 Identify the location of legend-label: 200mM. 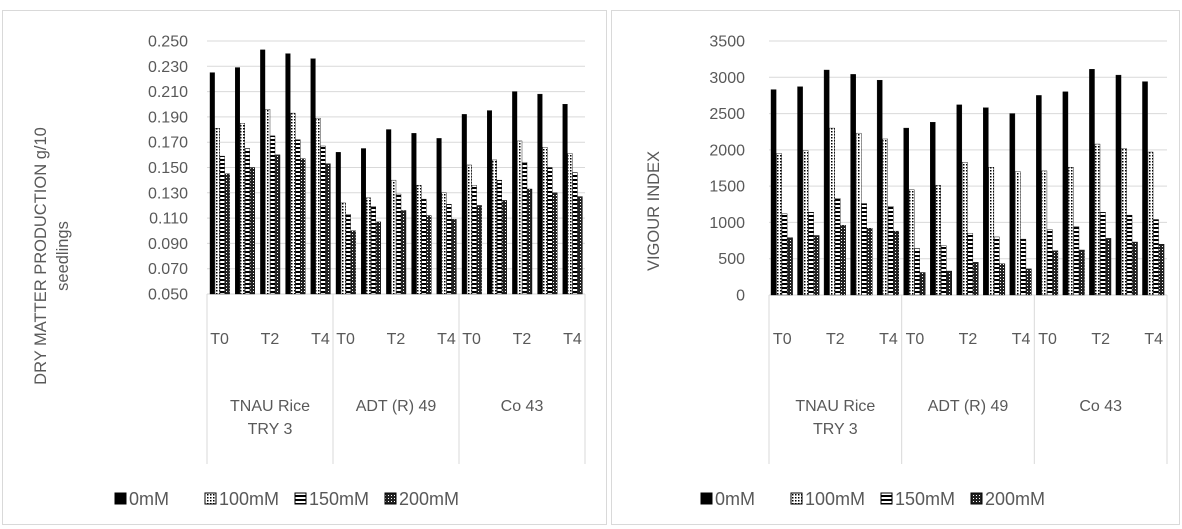
(1015, 499).